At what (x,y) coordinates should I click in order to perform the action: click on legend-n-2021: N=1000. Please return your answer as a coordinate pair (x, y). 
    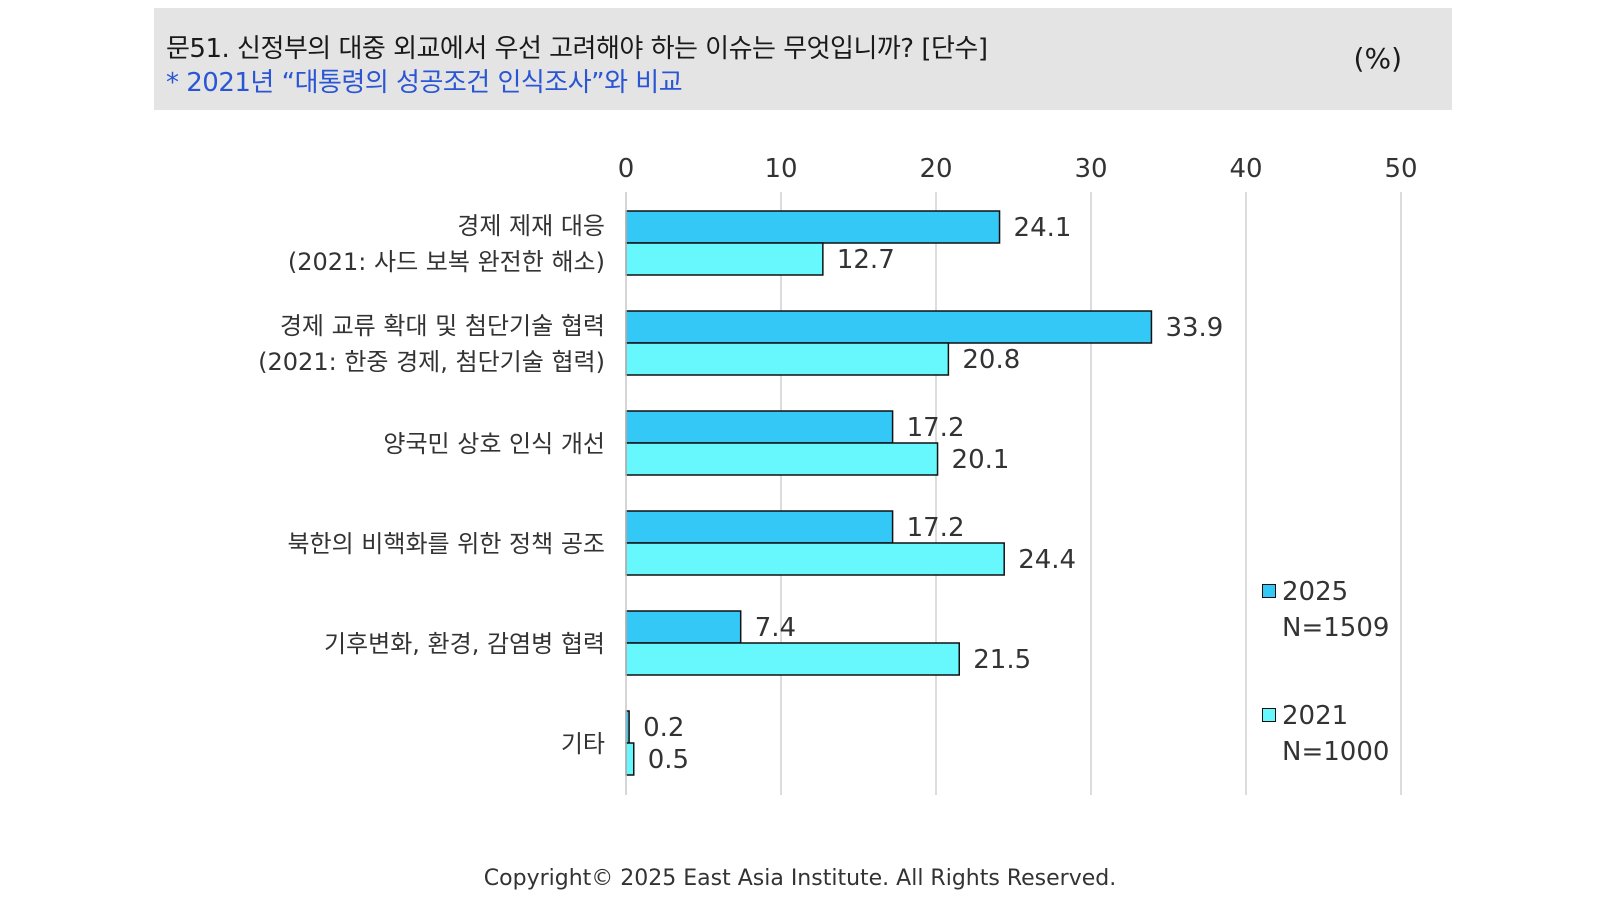
    Looking at the image, I should click on (1336, 752).